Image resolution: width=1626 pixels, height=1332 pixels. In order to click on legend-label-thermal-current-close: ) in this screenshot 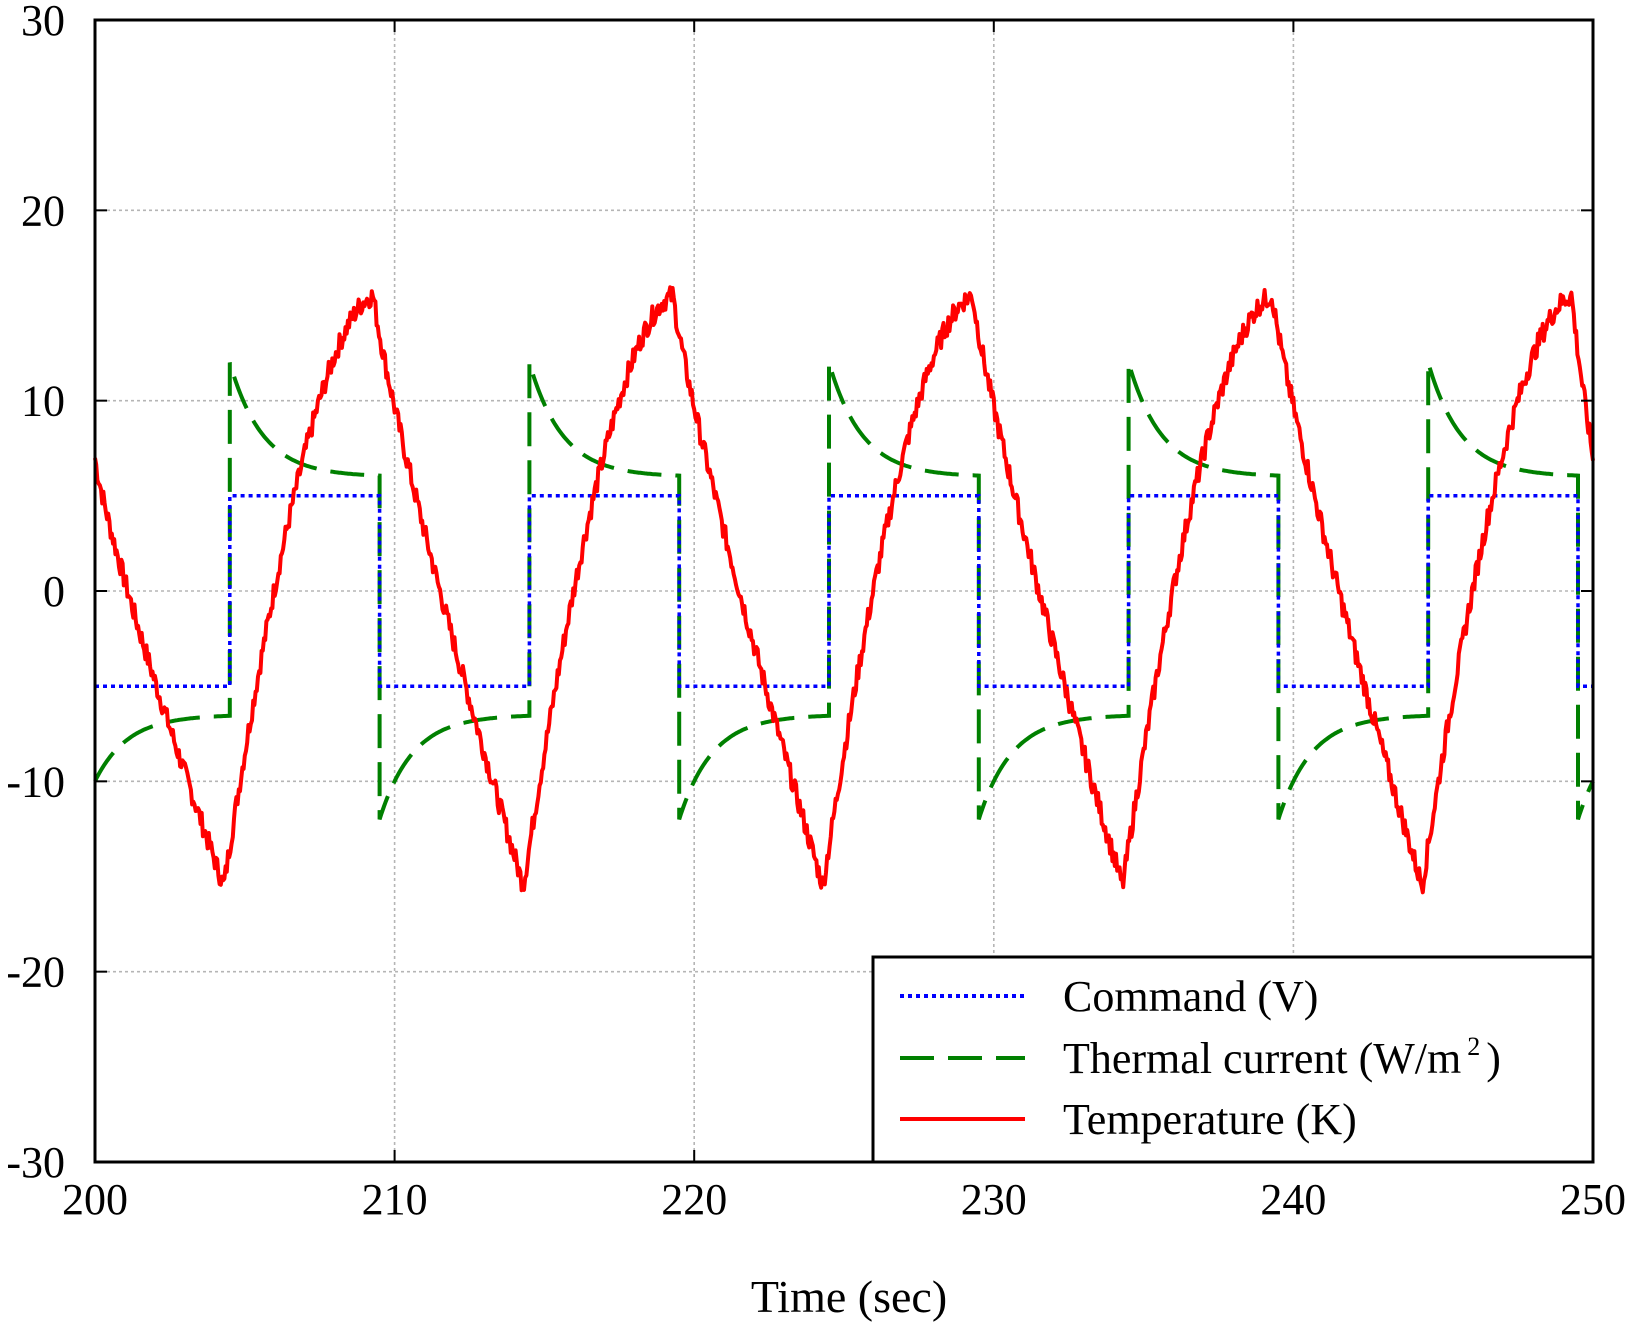, I will do `click(1493, 1058)`.